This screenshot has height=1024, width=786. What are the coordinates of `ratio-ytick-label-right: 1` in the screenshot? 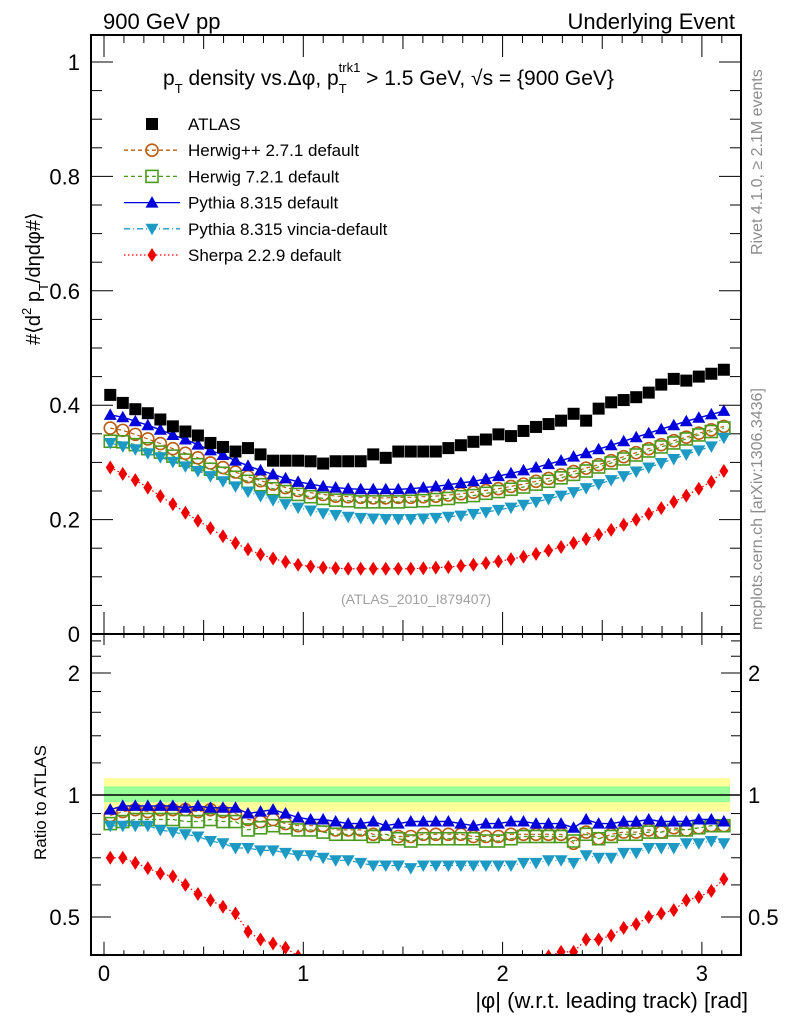 It's located at (754, 795).